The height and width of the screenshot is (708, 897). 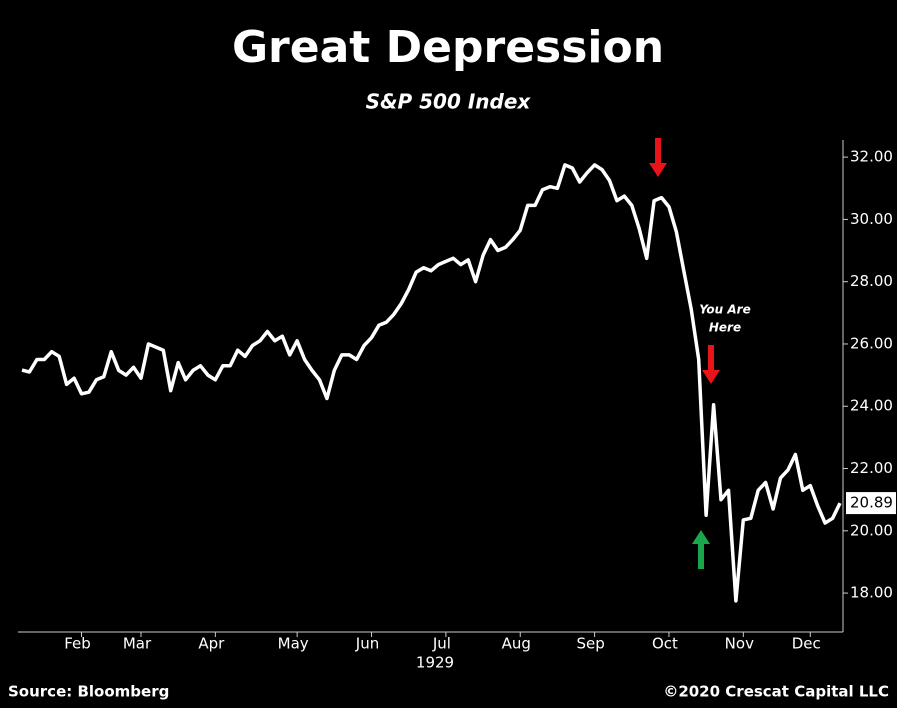 I want to click on y-tick-label: 24.00, so click(x=871, y=406).